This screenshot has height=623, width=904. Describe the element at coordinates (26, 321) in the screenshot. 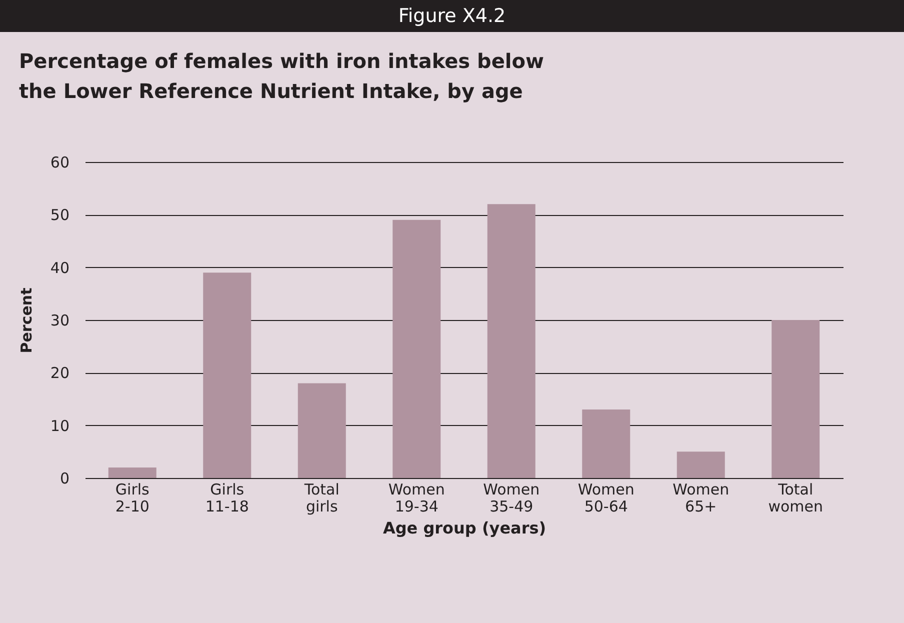

I see `y-axis-title: Percent` at that location.